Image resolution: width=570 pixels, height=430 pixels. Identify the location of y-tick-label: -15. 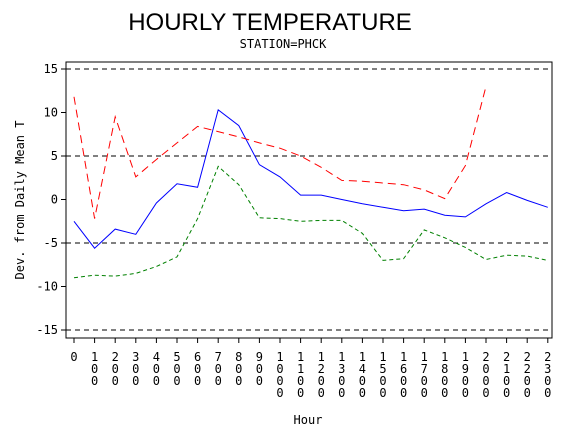
(47, 330).